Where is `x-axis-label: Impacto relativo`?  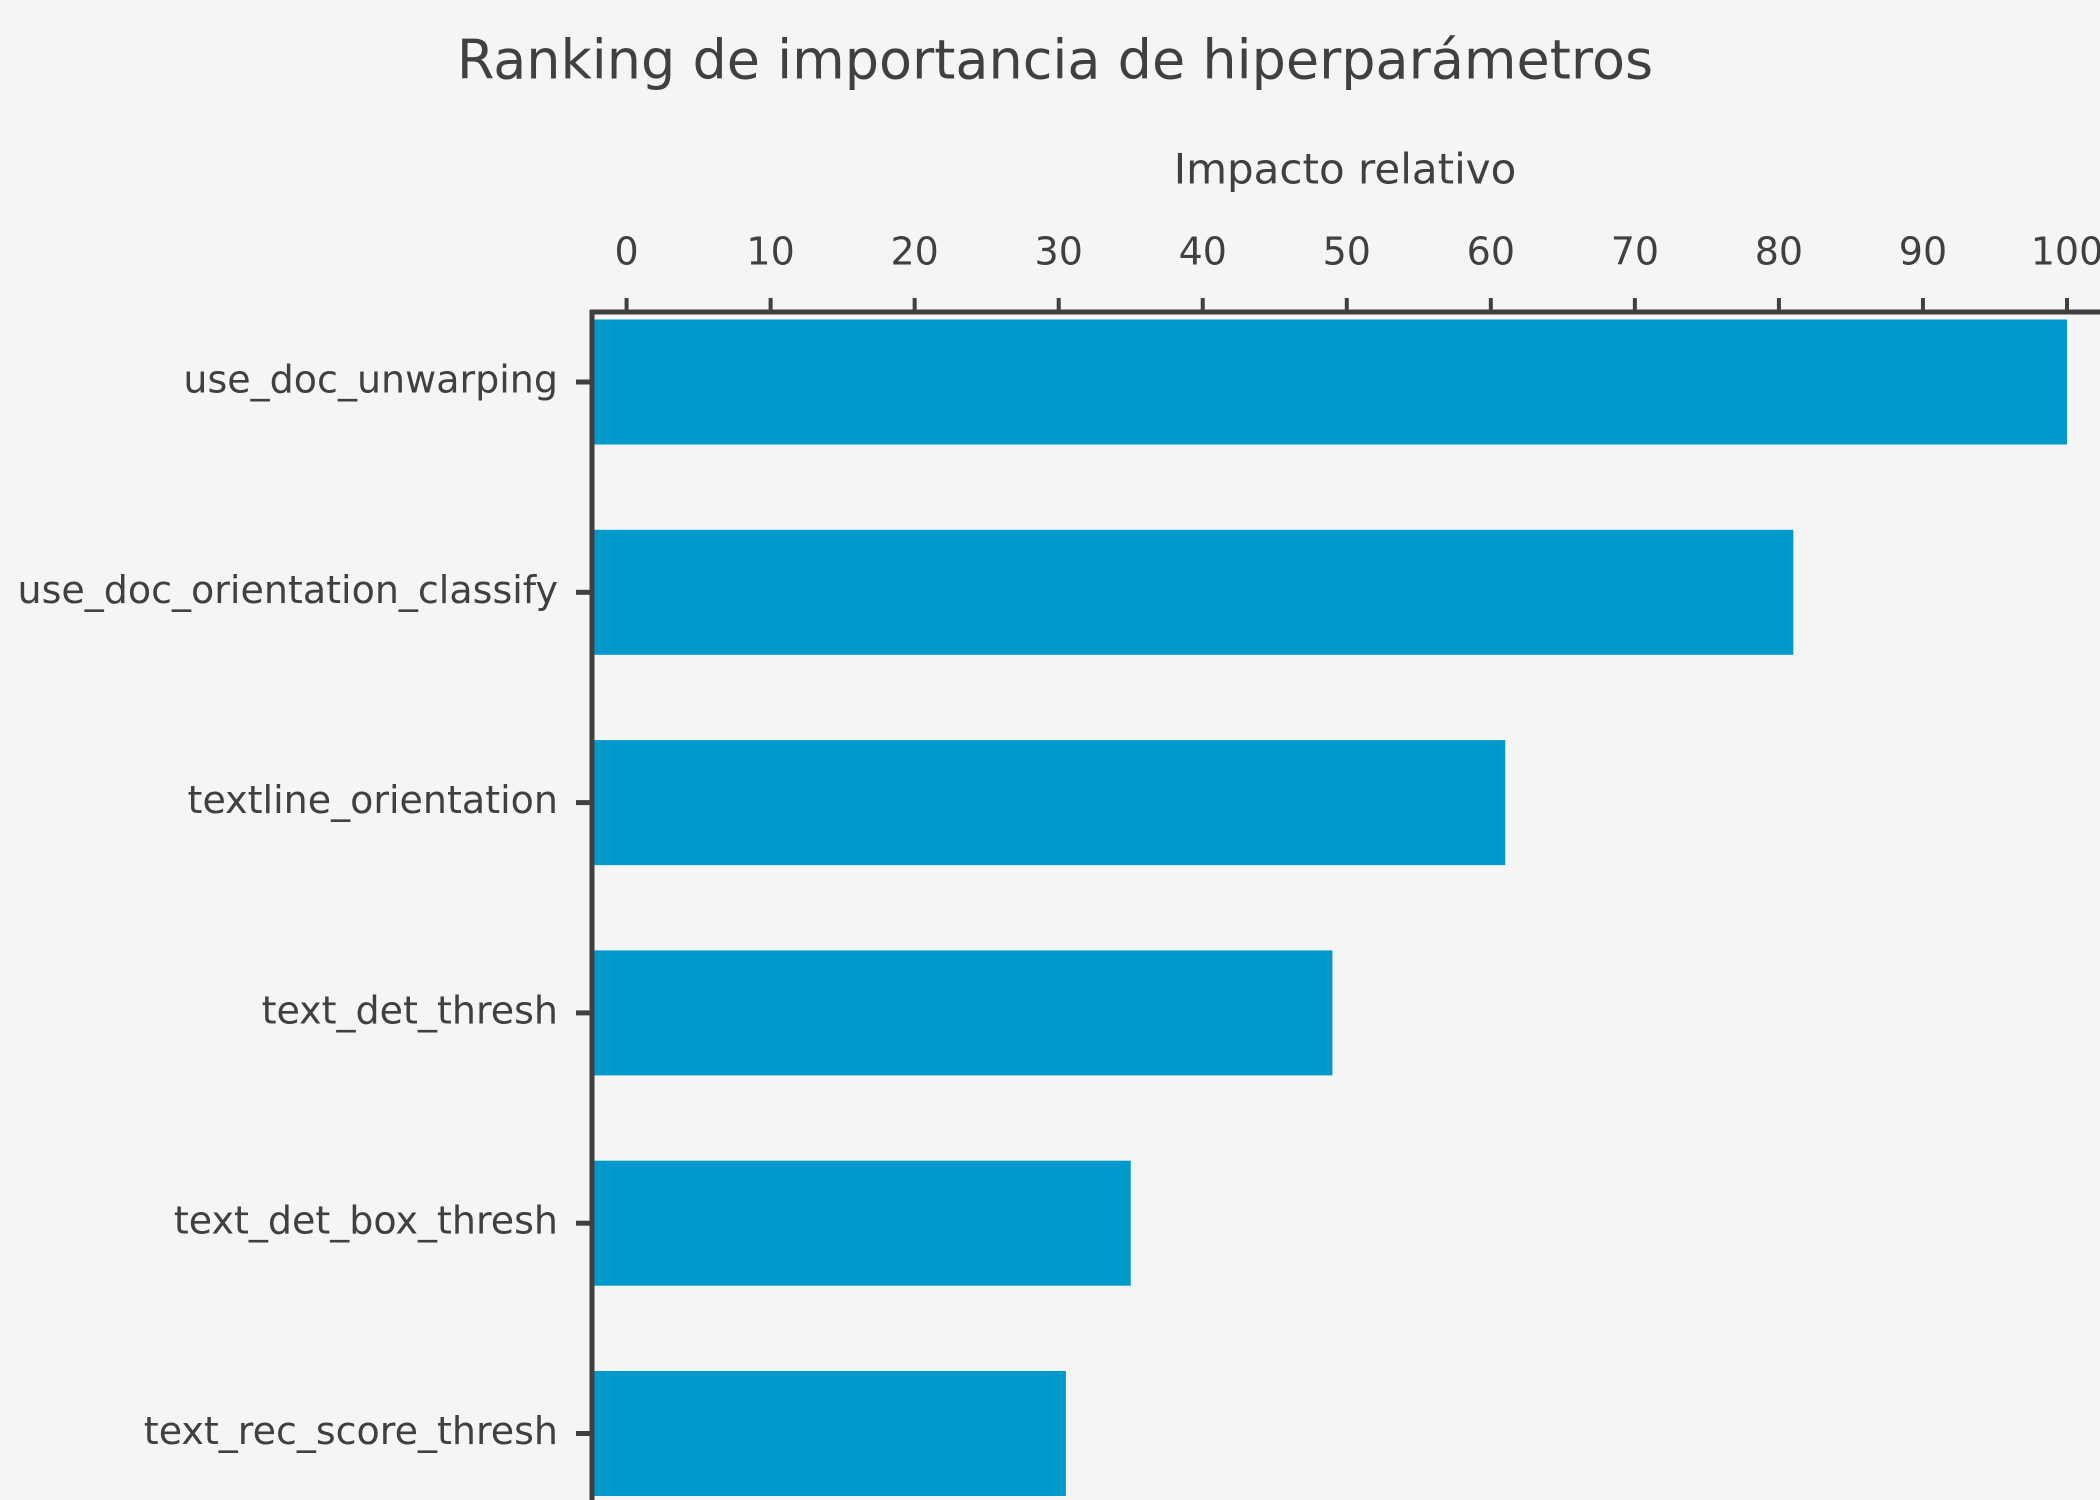
x-axis-label: Impacto relativo is located at coordinates (1345, 169).